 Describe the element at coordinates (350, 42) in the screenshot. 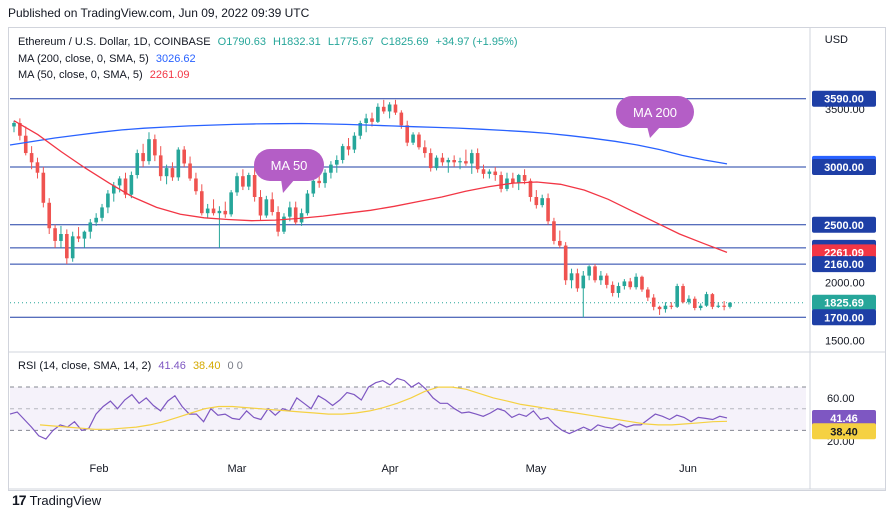

I see `low-value: L1775.67` at that location.